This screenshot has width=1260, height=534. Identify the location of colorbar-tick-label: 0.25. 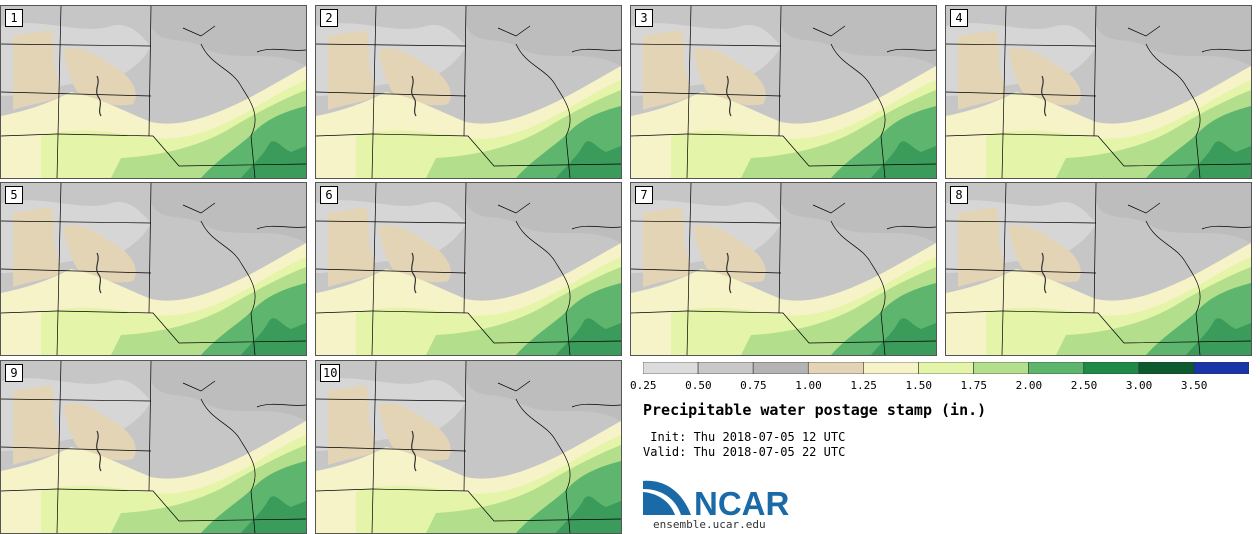
(643, 385).